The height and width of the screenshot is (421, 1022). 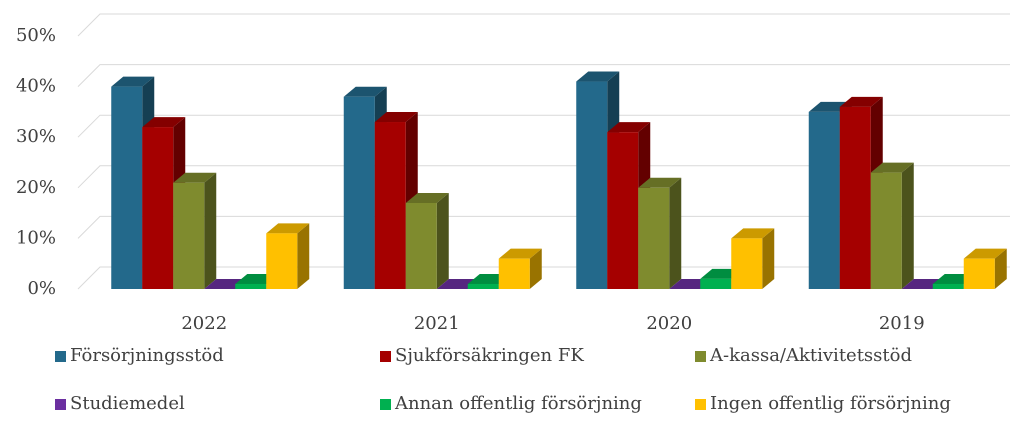 What do you see at coordinates (437, 323) in the screenshot?
I see `x-tick-label: 2021` at bounding box center [437, 323].